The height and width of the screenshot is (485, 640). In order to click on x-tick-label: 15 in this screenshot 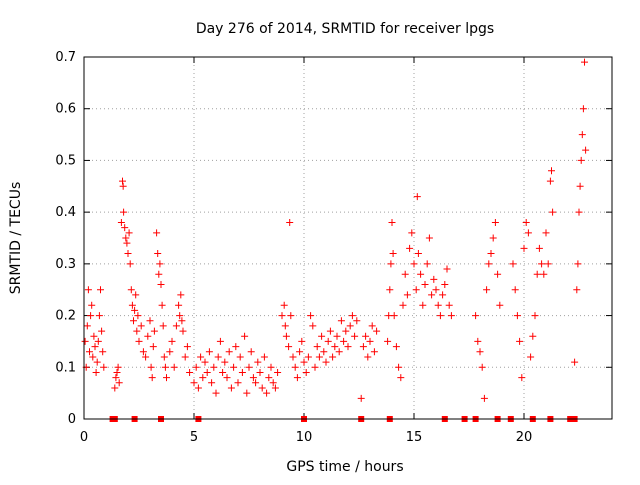, I will do `click(414, 437)`.